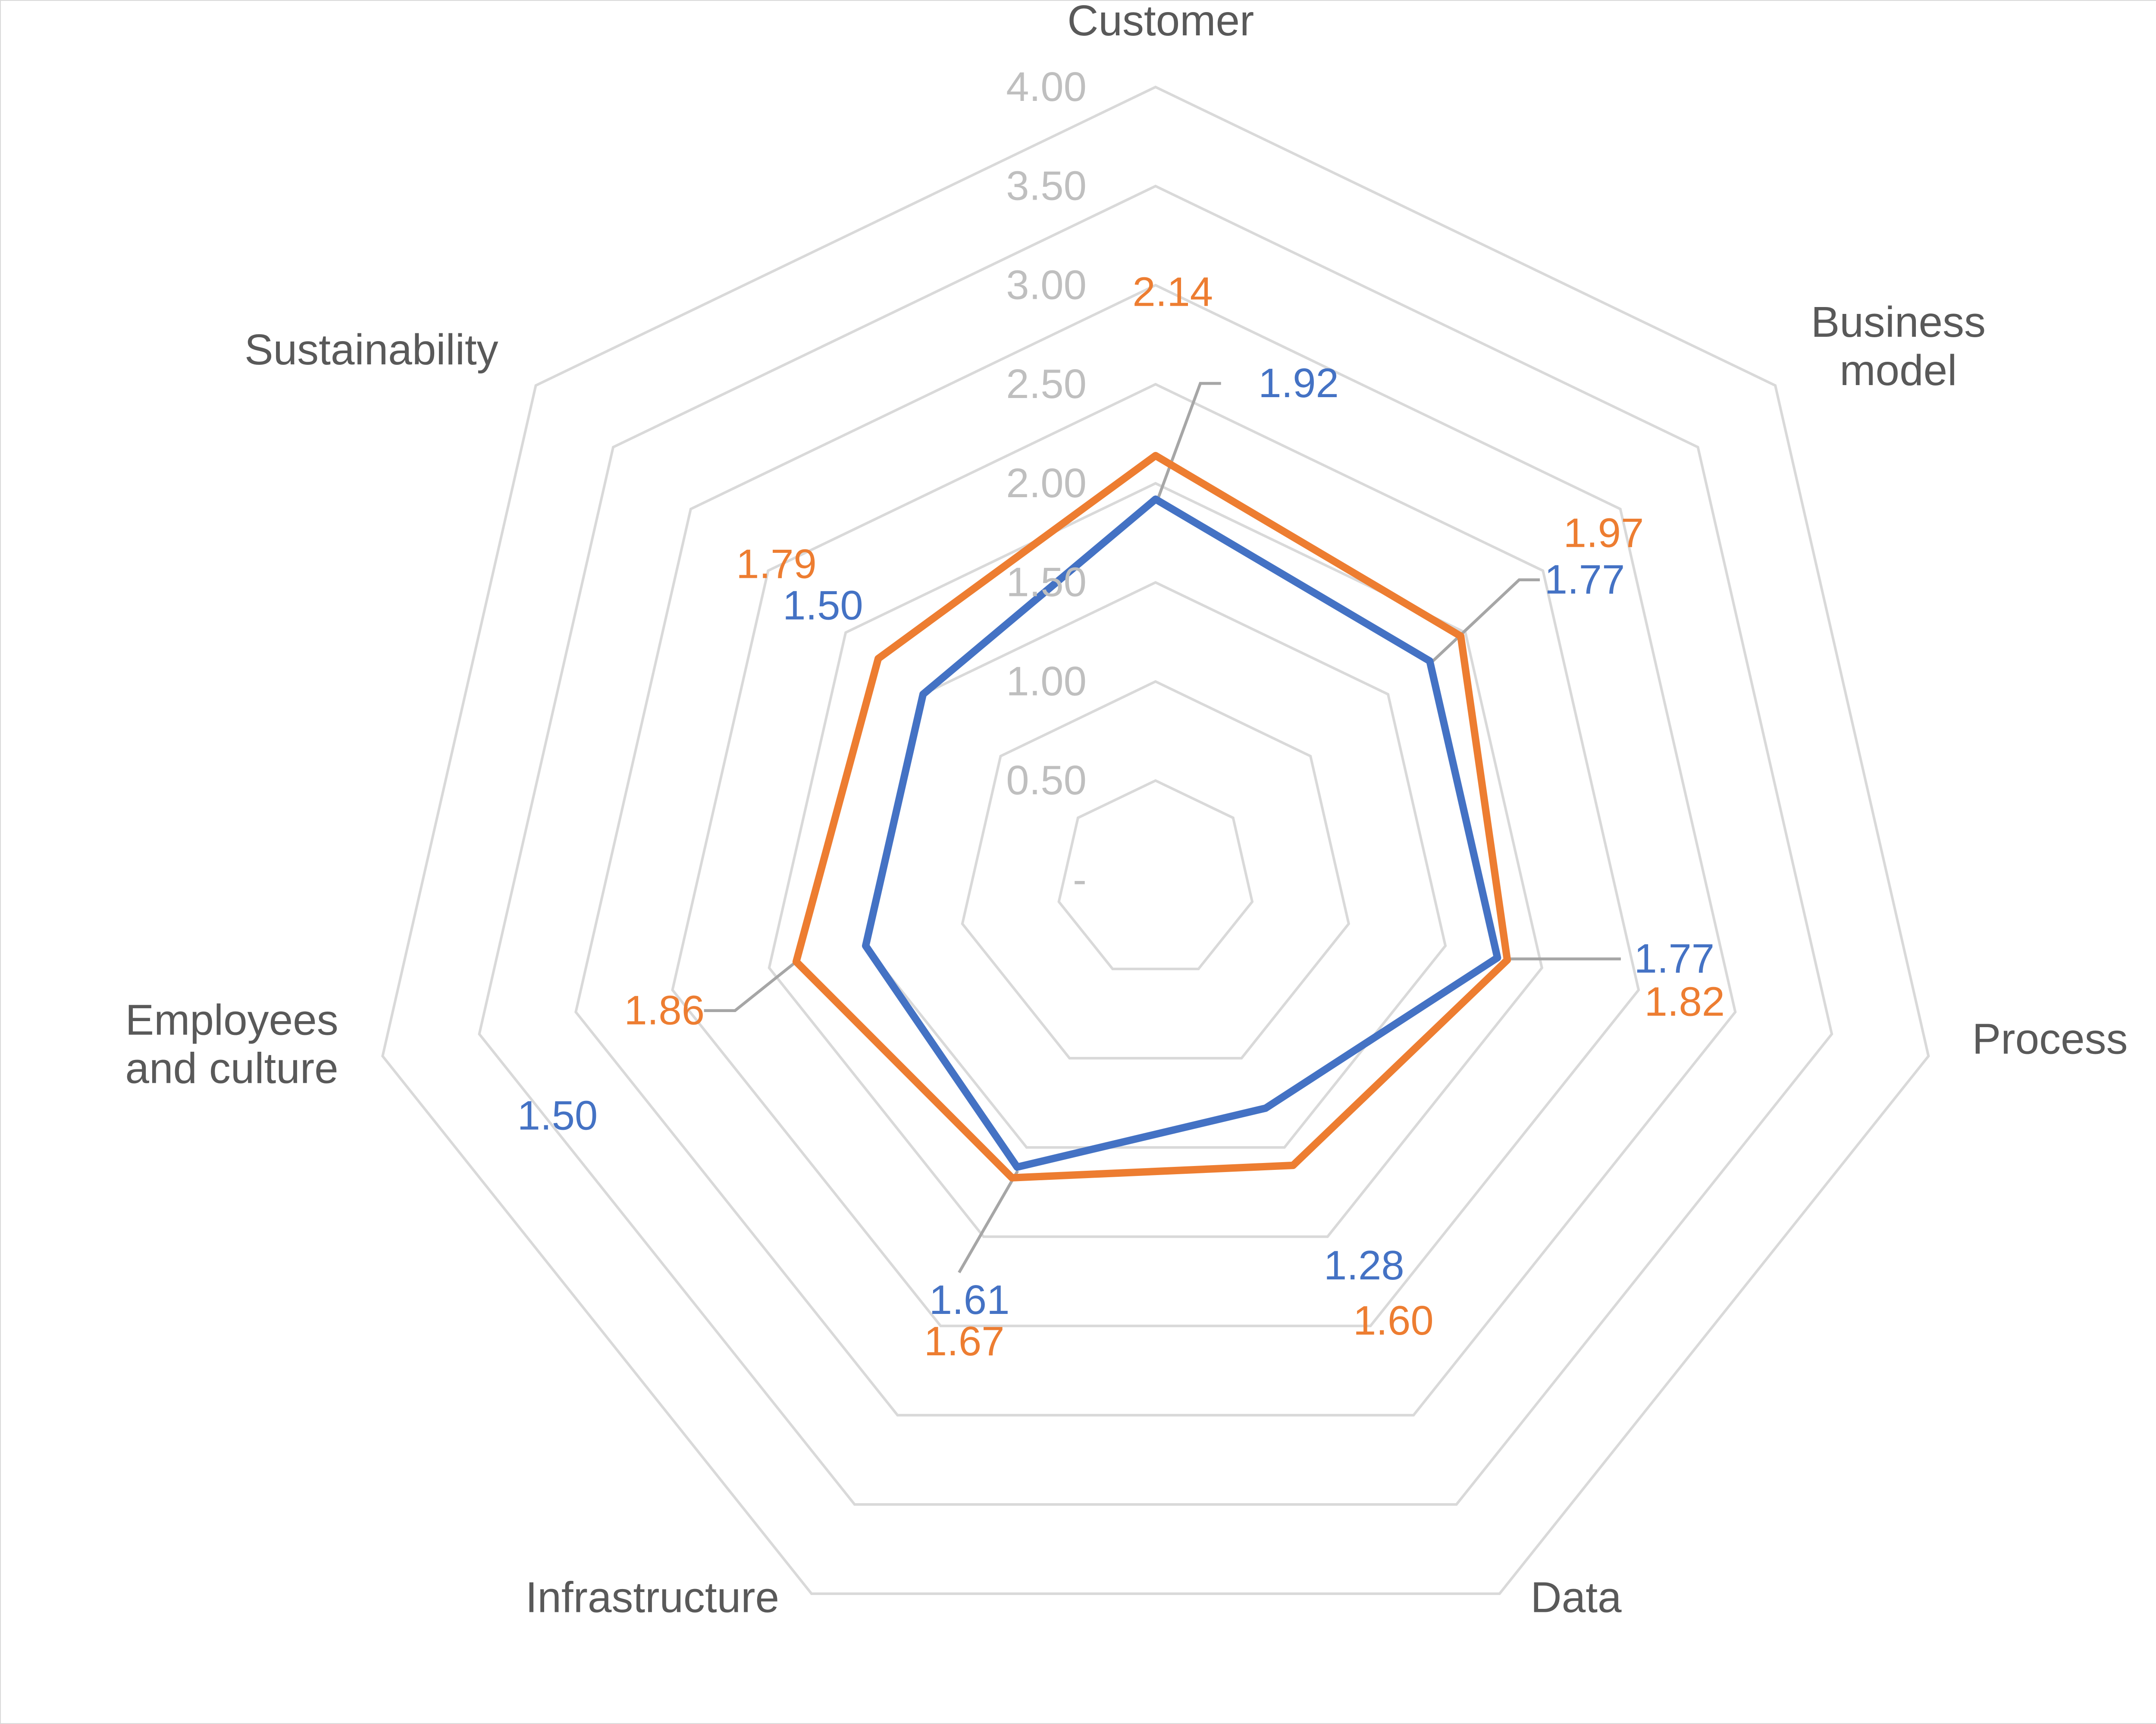  I want to click on data-label-osme-n-12-business-model: 1.77, so click(1585, 580).